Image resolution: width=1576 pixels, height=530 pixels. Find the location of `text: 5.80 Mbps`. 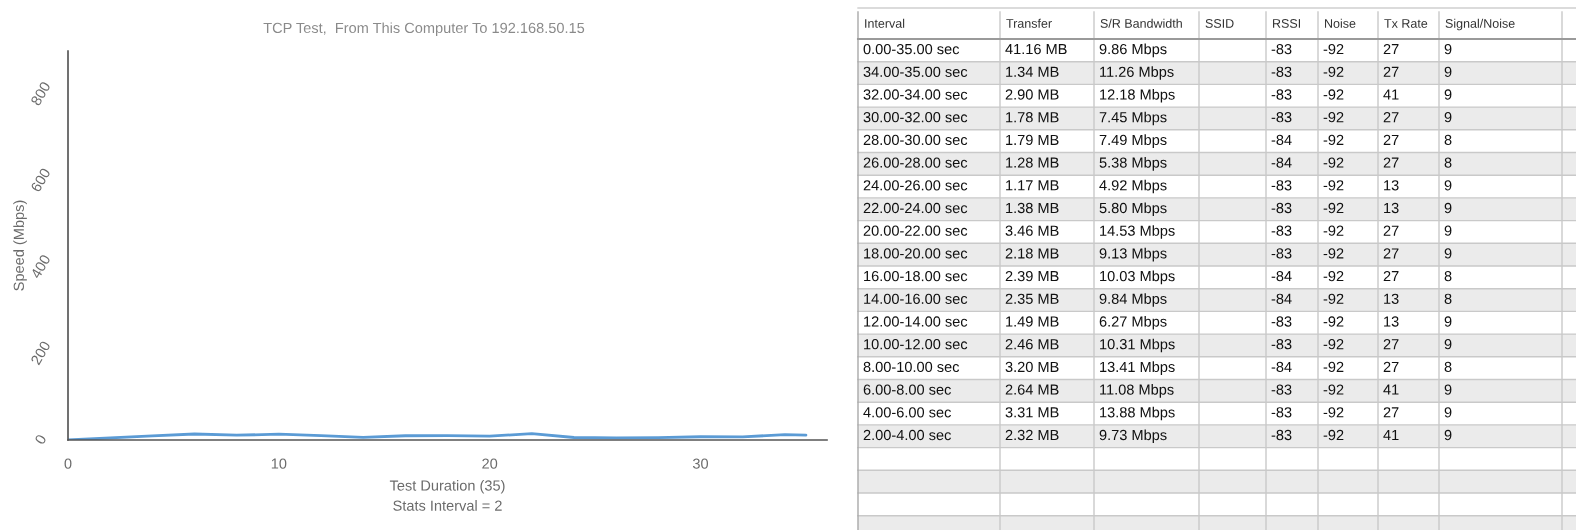

text: 5.80 Mbps is located at coordinates (1133, 209).